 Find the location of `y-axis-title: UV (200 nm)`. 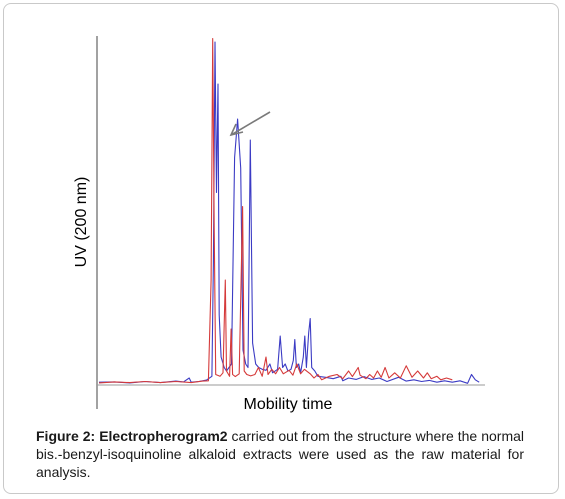

y-axis-title: UV (200 nm) is located at coordinates (81, 222).